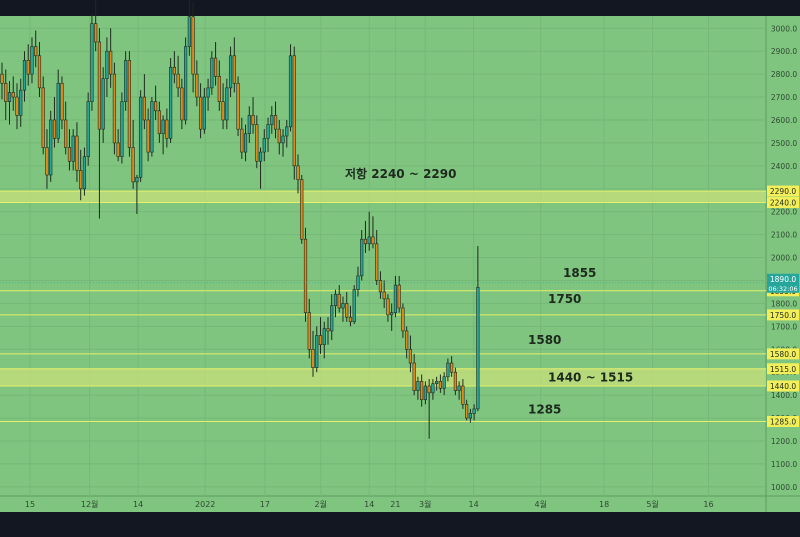 This screenshot has width=800, height=537. Describe the element at coordinates (369, 504) in the screenshot. I see `time-axis: 15 12월 14 2022 17 2월 14 21 3월 14 4월 18 5월 16` at that location.